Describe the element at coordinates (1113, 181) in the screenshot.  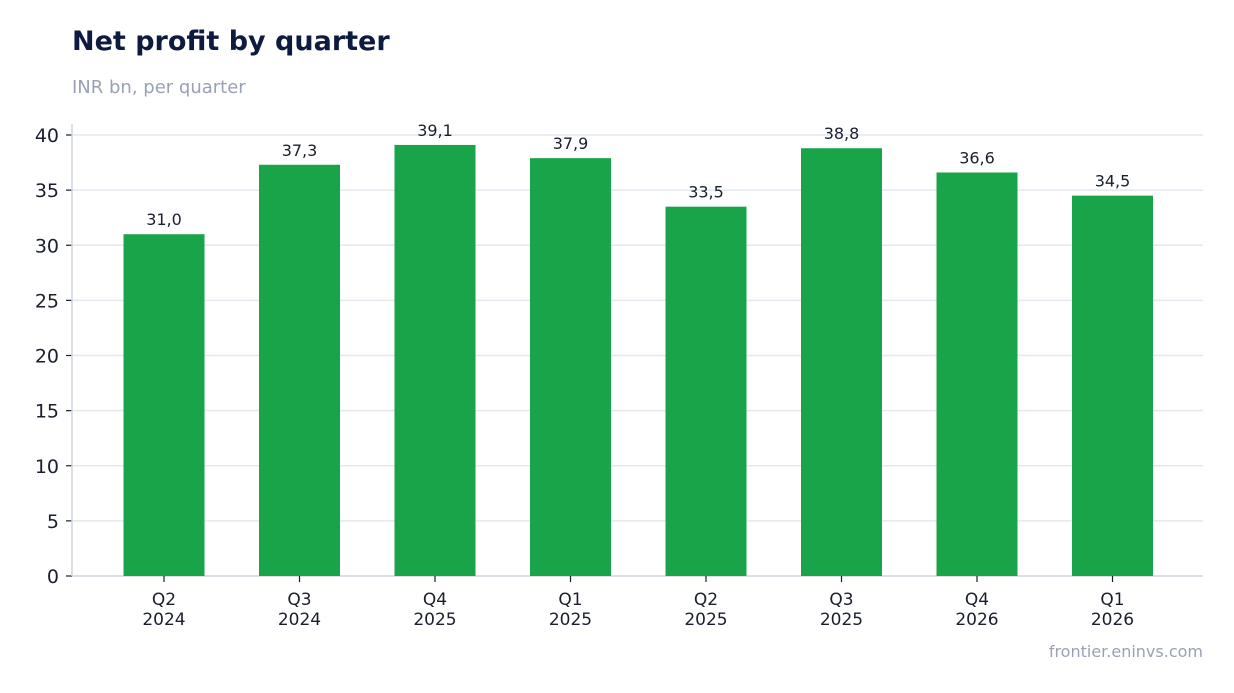
I see `bar-value-label: 34,5` at that location.